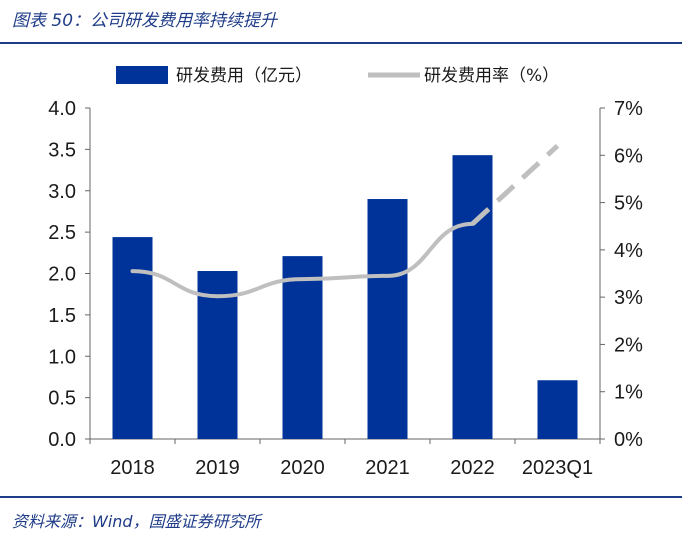  Describe the element at coordinates (628, 393) in the screenshot. I see `right-tick-label: 1%` at that location.